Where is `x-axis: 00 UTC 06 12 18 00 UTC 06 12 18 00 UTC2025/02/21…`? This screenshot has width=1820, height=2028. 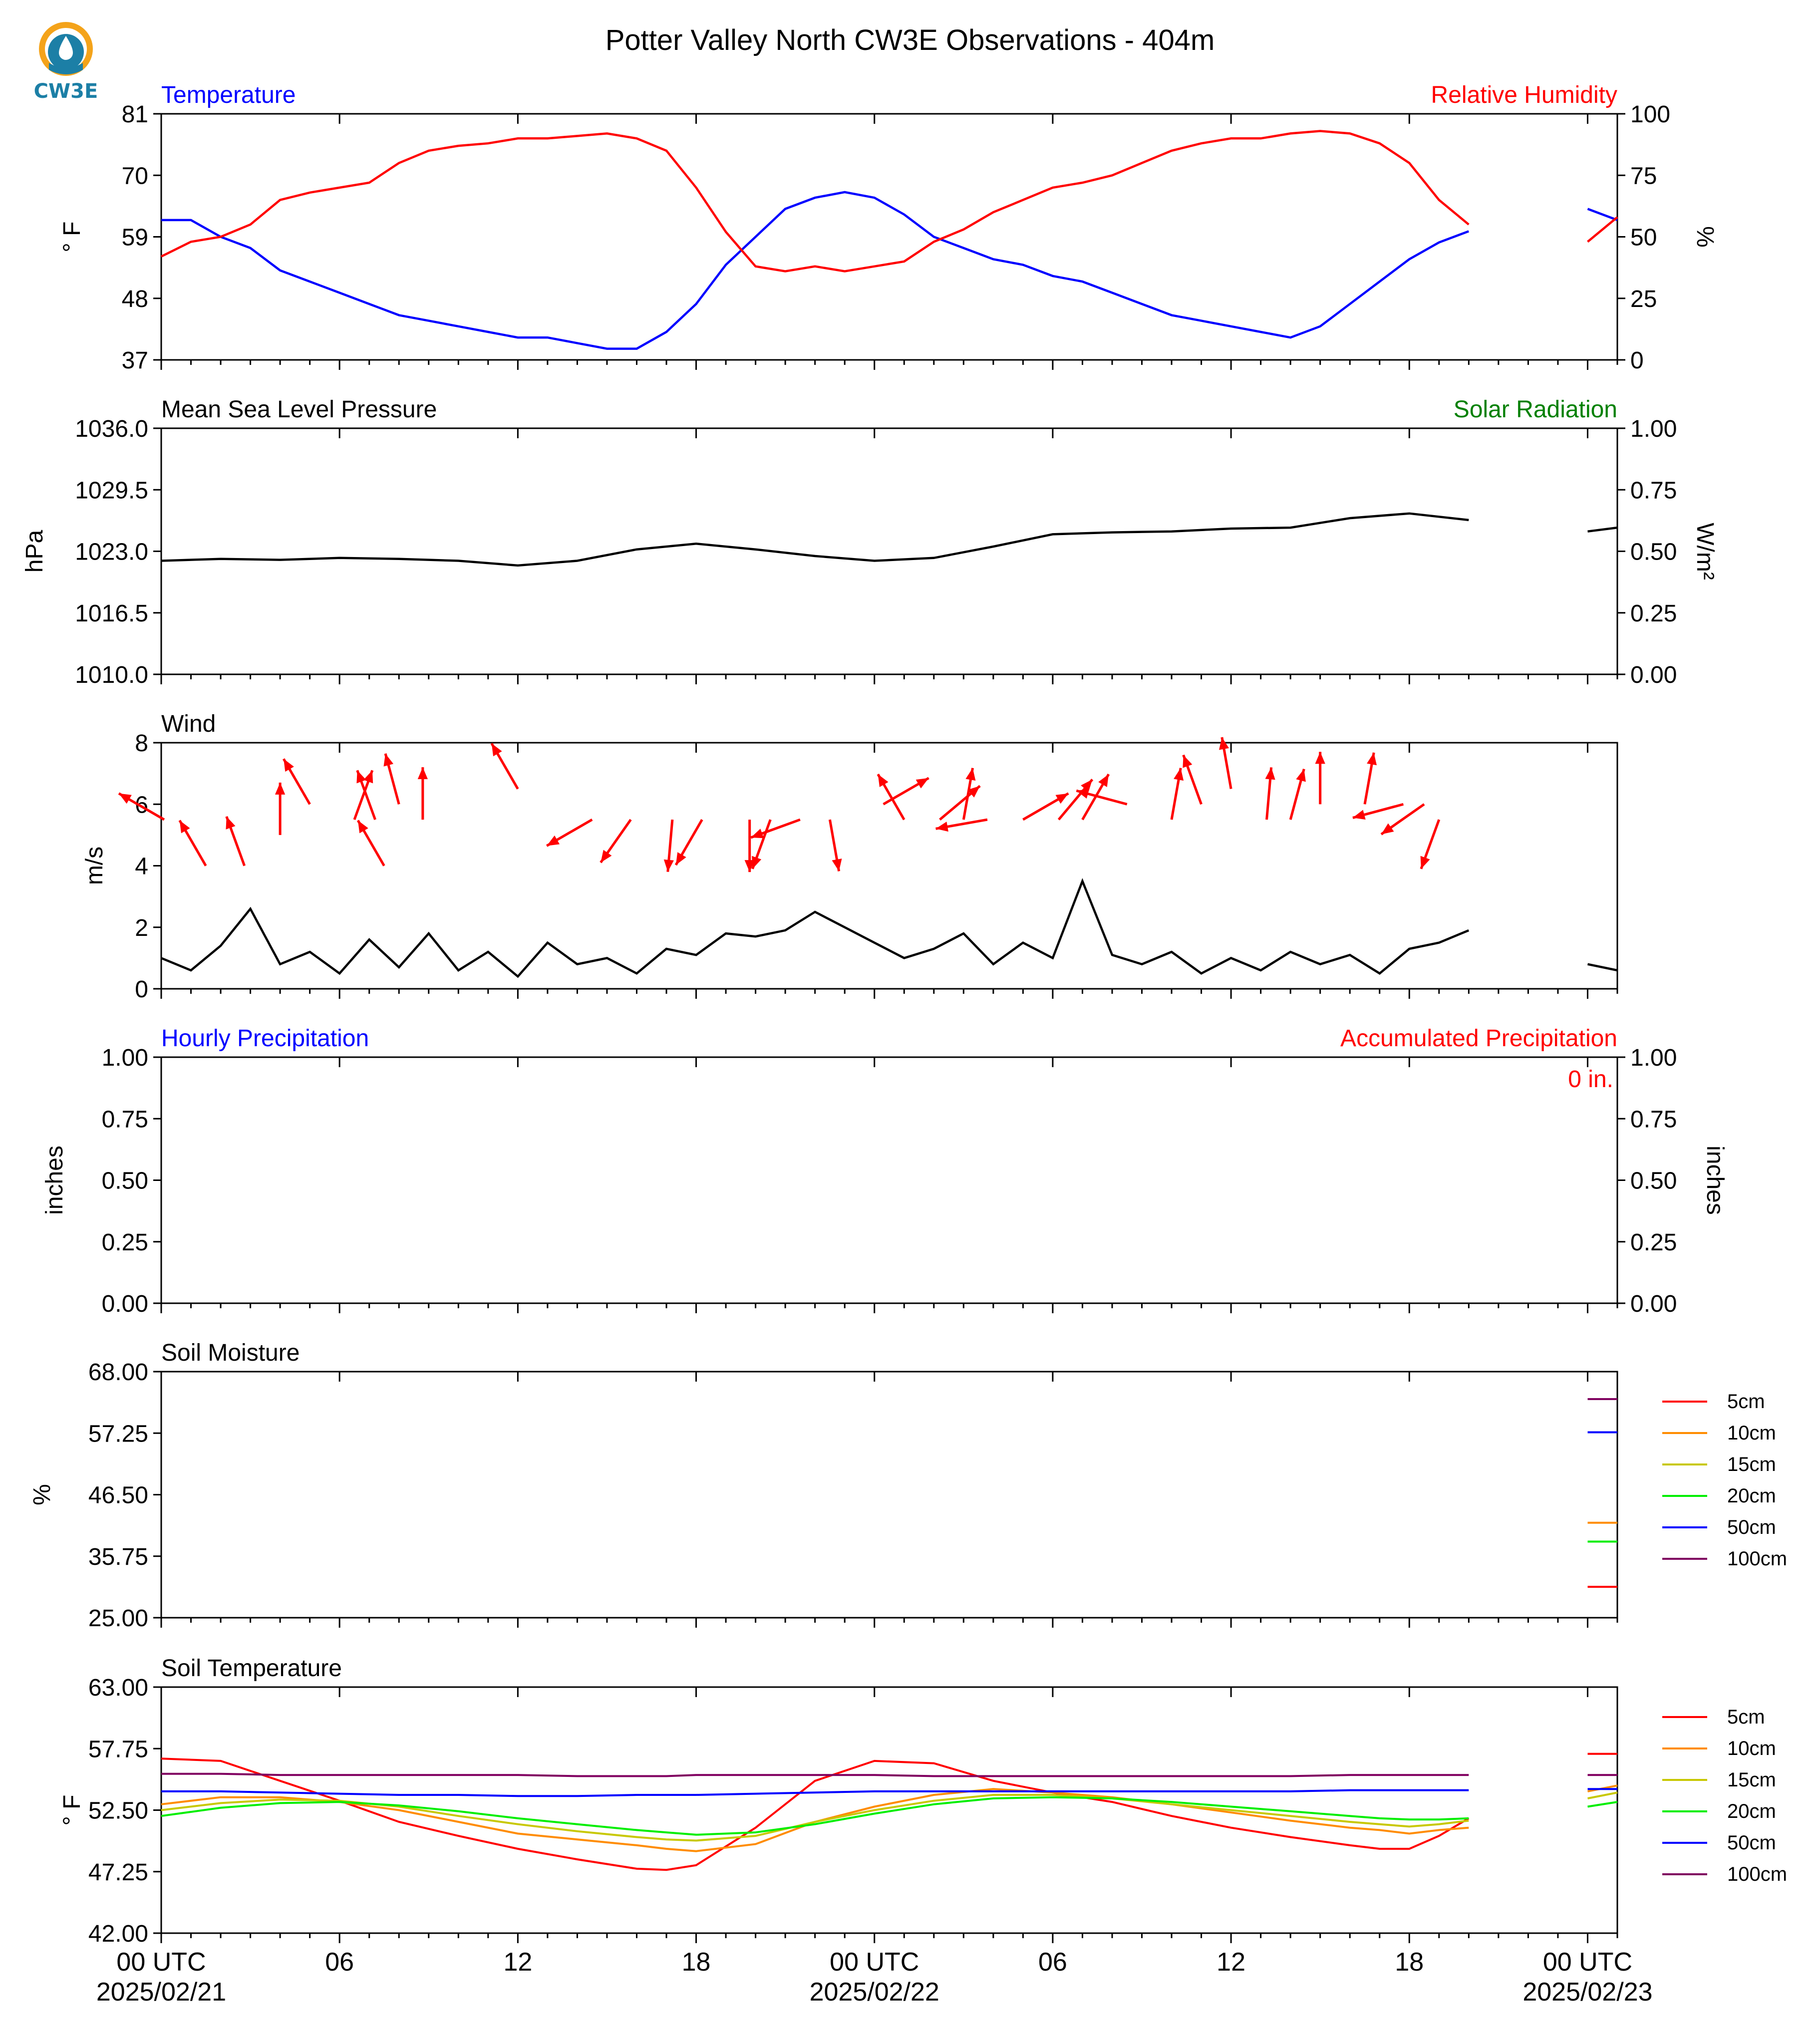
x-axis: 00 UTC 06 12 18 00 UTC 06 12 18 00 UTC2025/02/21… is located at coordinates (874, 1977).